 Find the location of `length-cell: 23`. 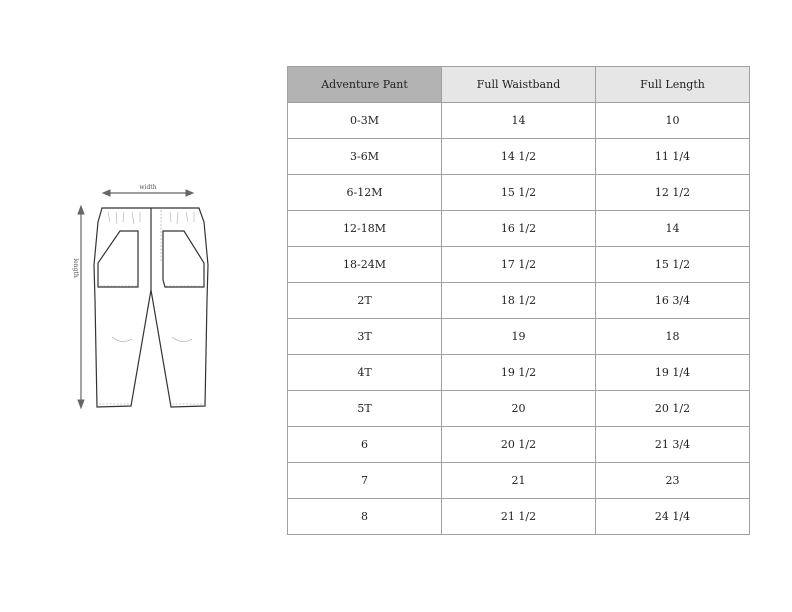

length-cell: 23 is located at coordinates (672, 480).